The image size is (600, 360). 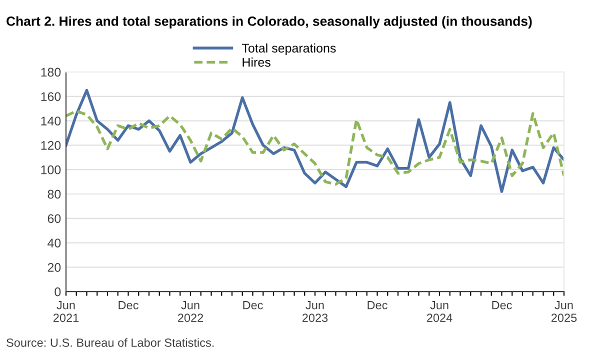 What do you see at coordinates (51, 72) in the screenshot?
I see `y-tick-label: 180` at bounding box center [51, 72].